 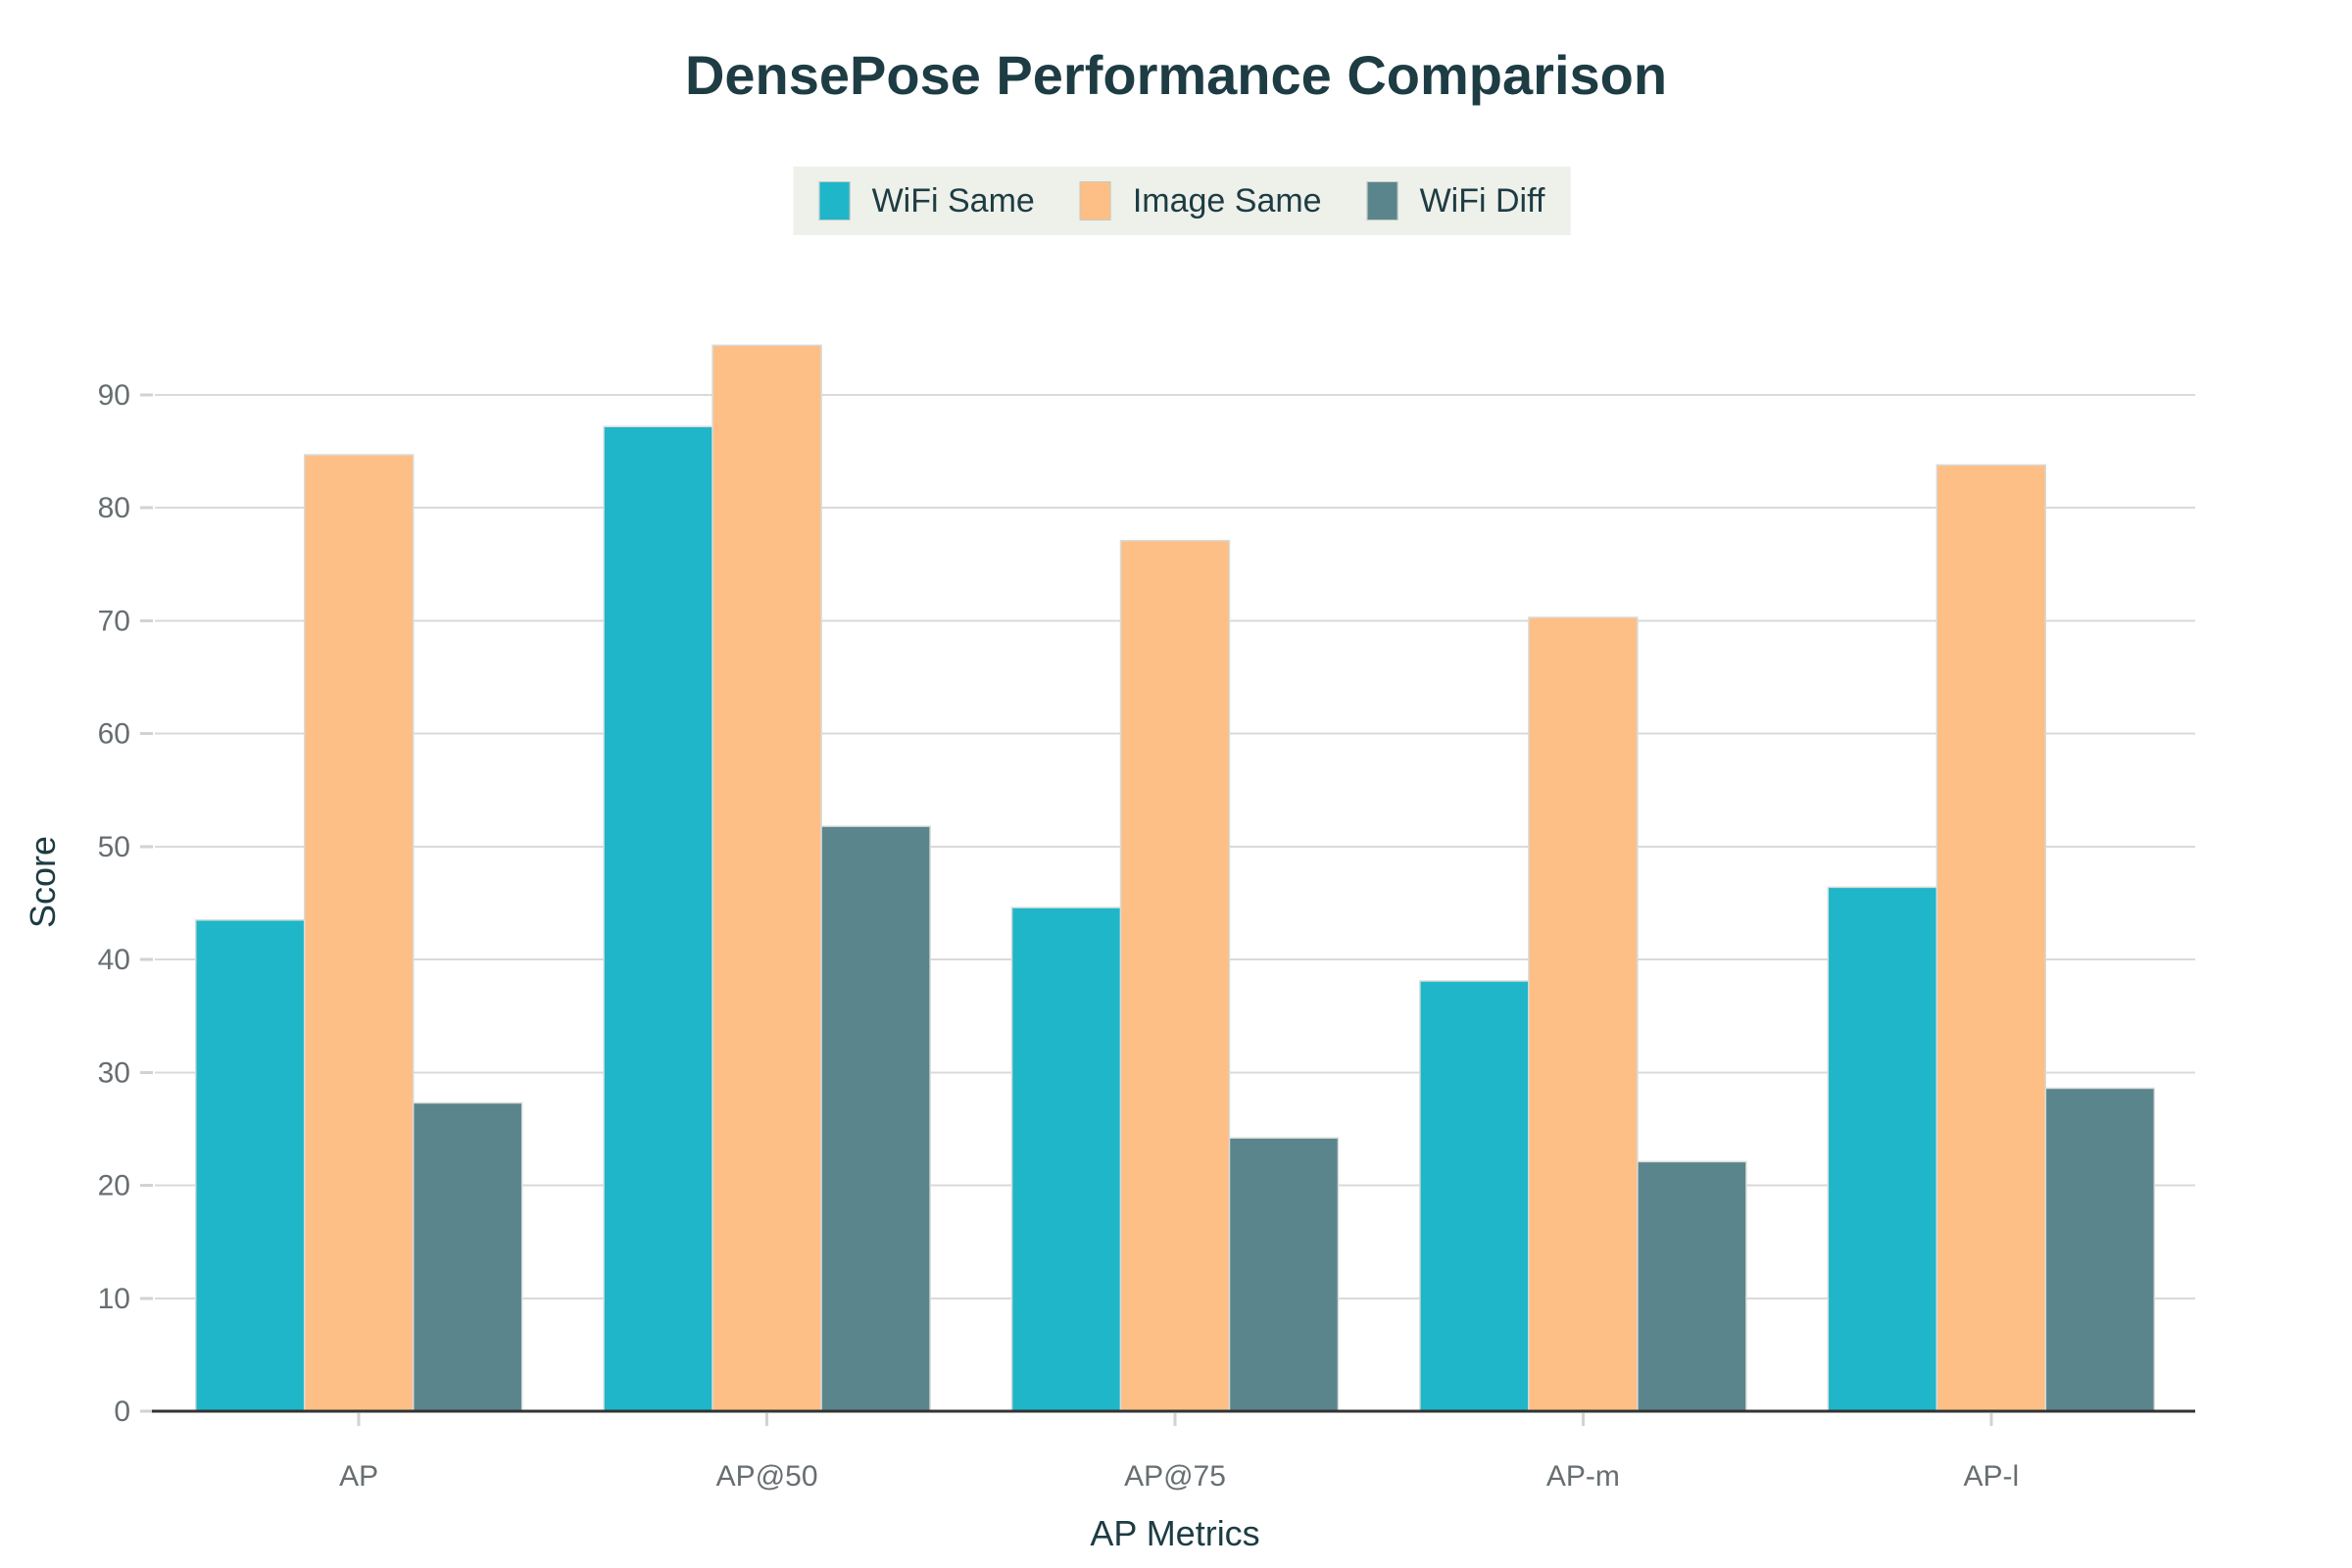 What do you see at coordinates (1991, 1476) in the screenshot?
I see `x-tick-label-ap-l: AP-l` at bounding box center [1991, 1476].